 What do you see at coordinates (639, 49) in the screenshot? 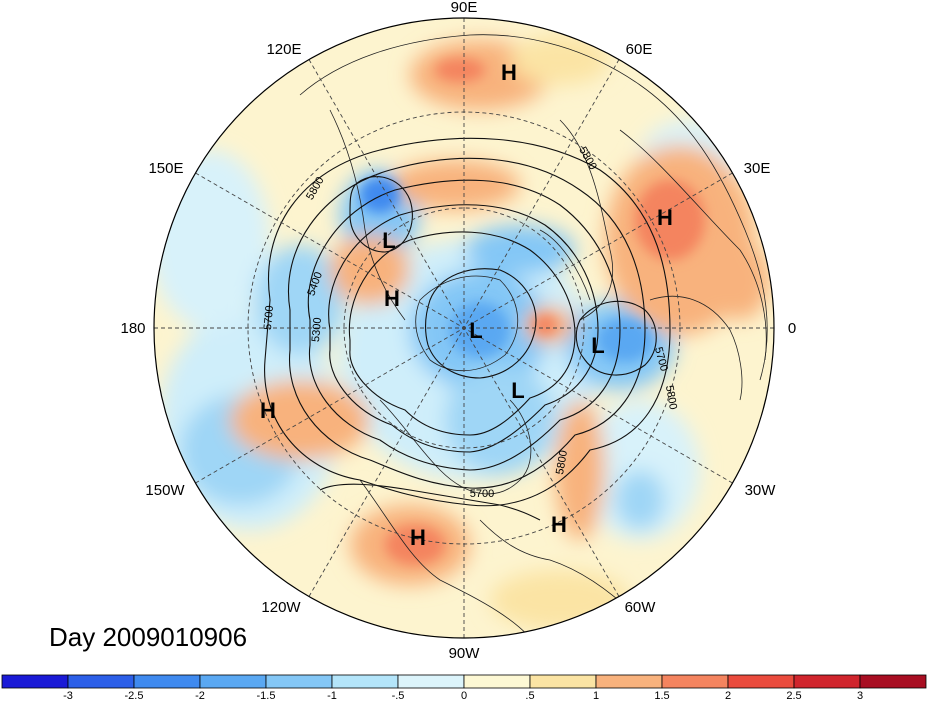
I see `lon-label-60e: 60E` at bounding box center [639, 49].